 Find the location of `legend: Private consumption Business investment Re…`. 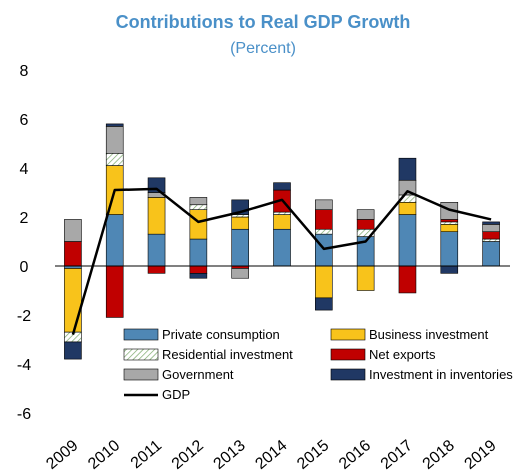

legend: Private consumption Business investment Re… is located at coordinates (318, 364).